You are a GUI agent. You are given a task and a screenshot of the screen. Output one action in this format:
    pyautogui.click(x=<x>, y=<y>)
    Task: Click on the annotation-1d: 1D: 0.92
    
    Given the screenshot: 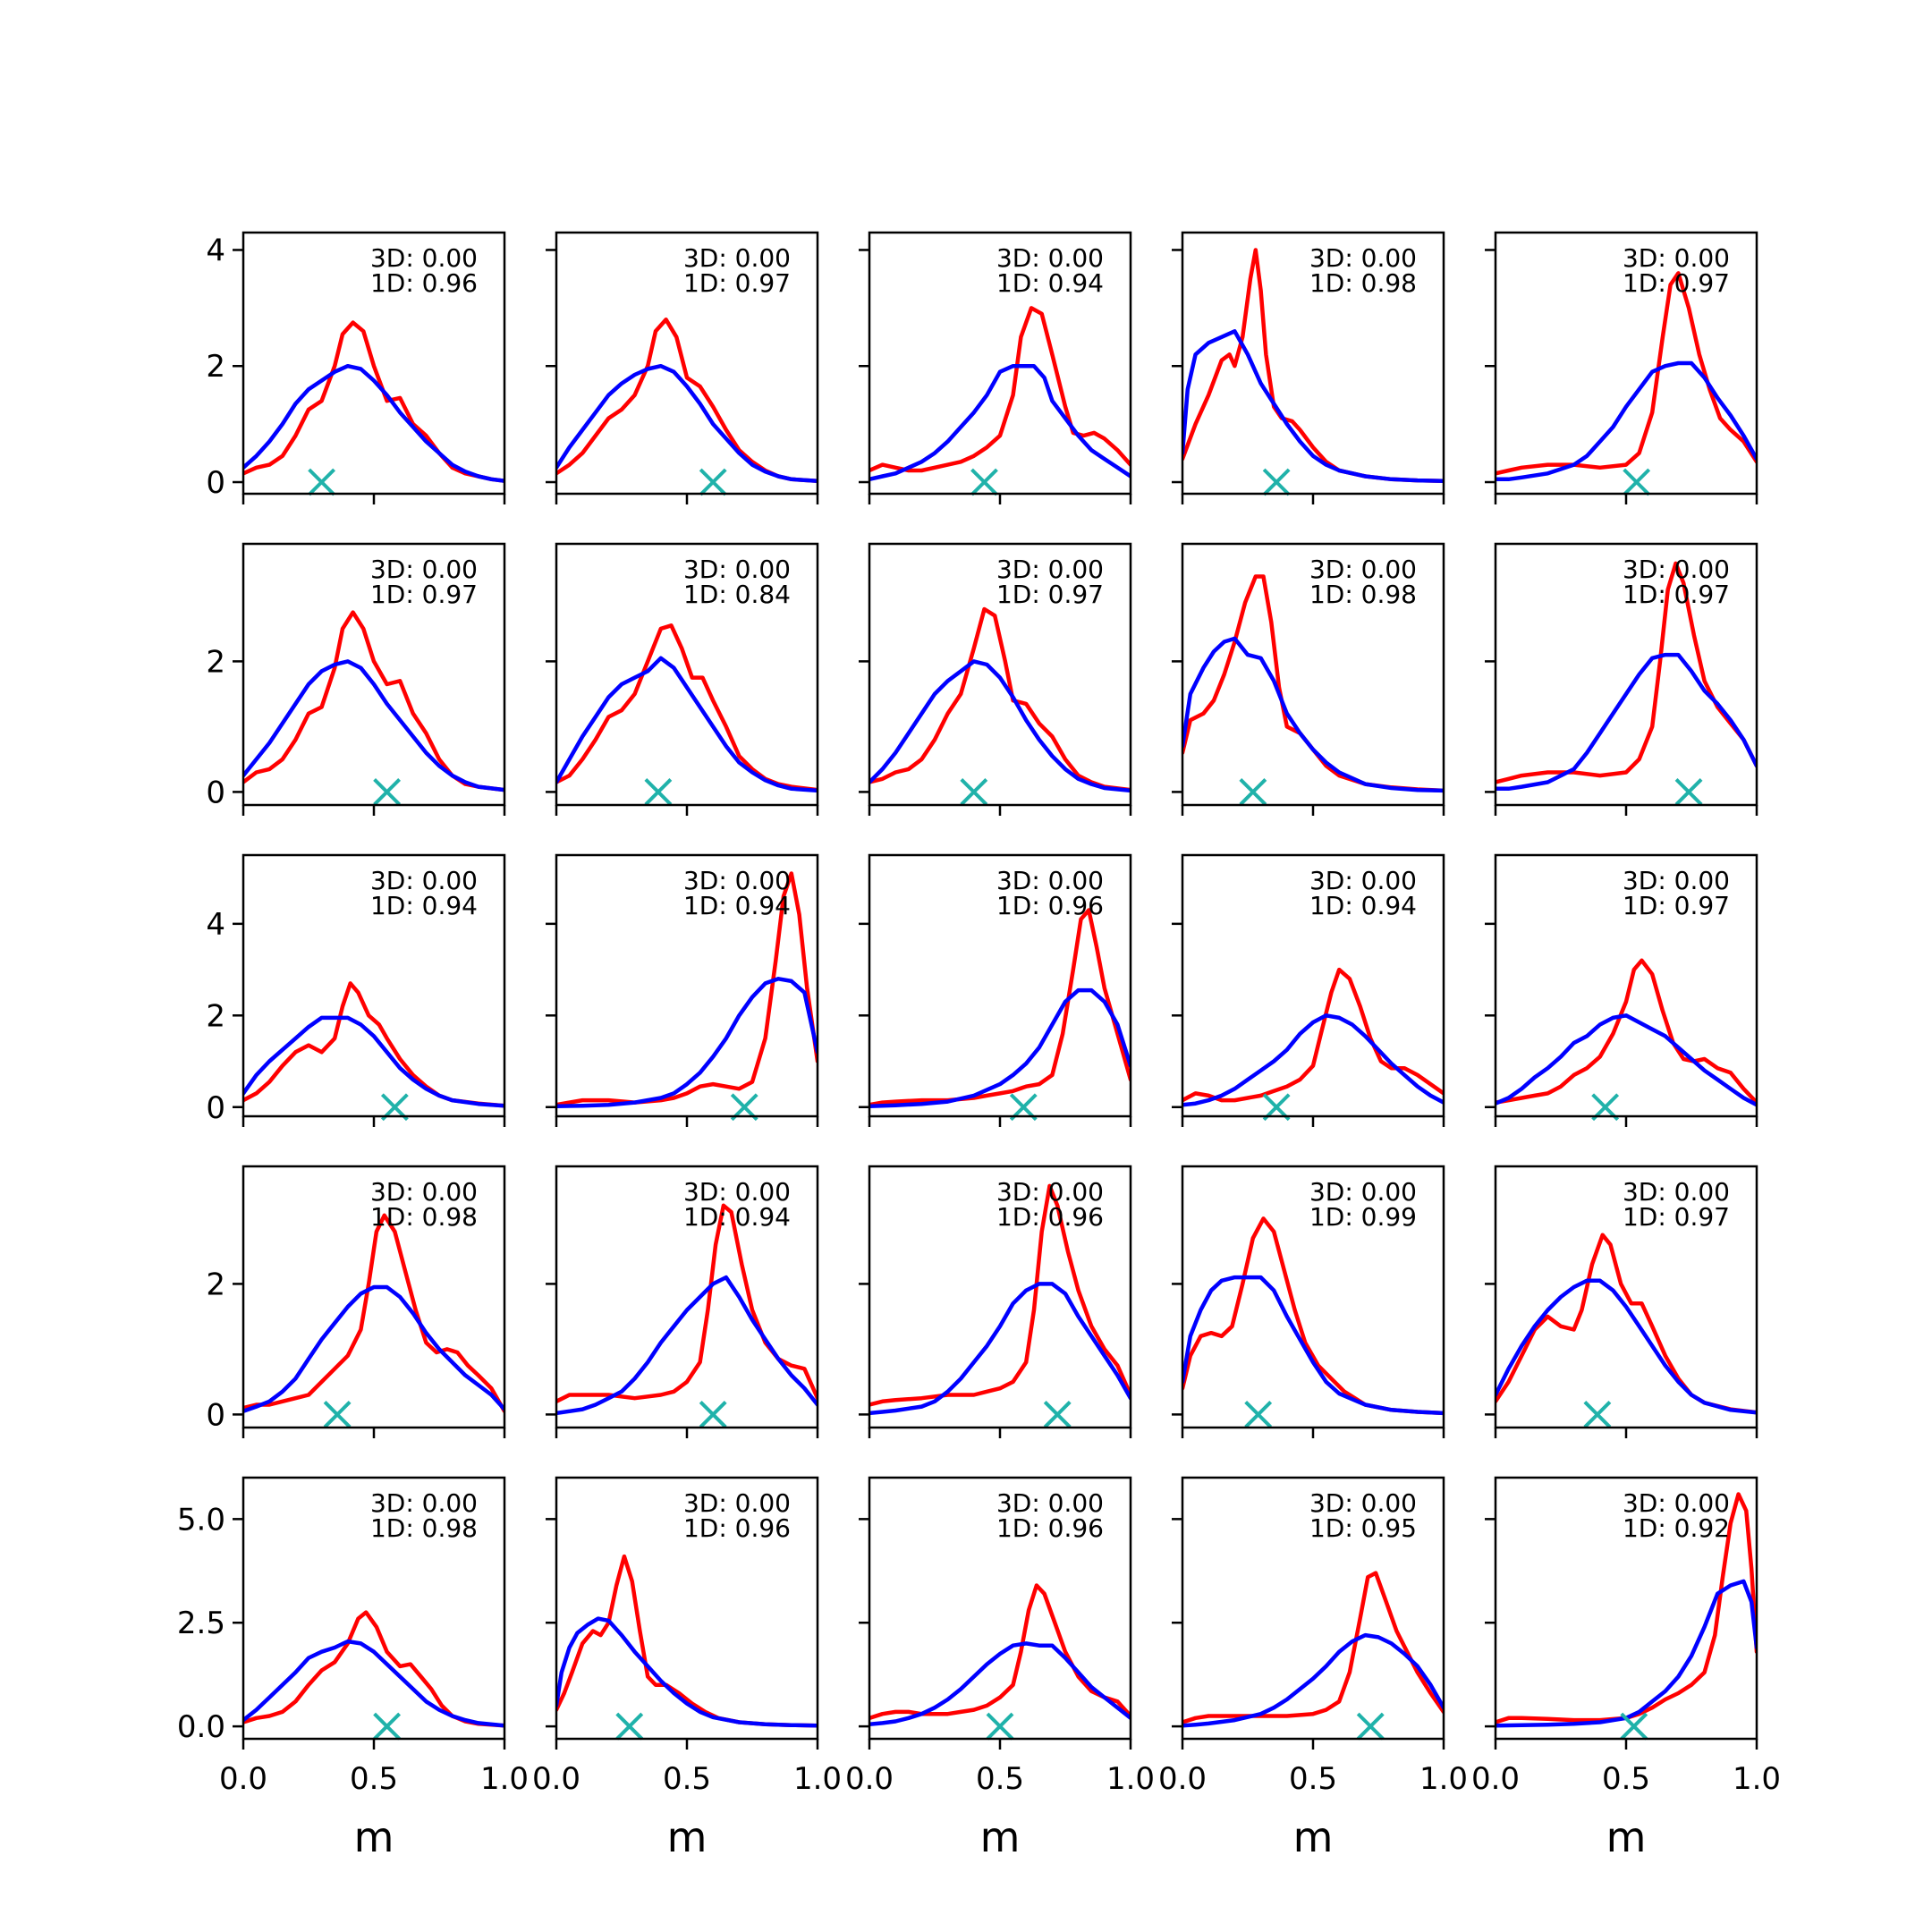 What is the action you would take?
    pyautogui.click(x=1676, y=1528)
    